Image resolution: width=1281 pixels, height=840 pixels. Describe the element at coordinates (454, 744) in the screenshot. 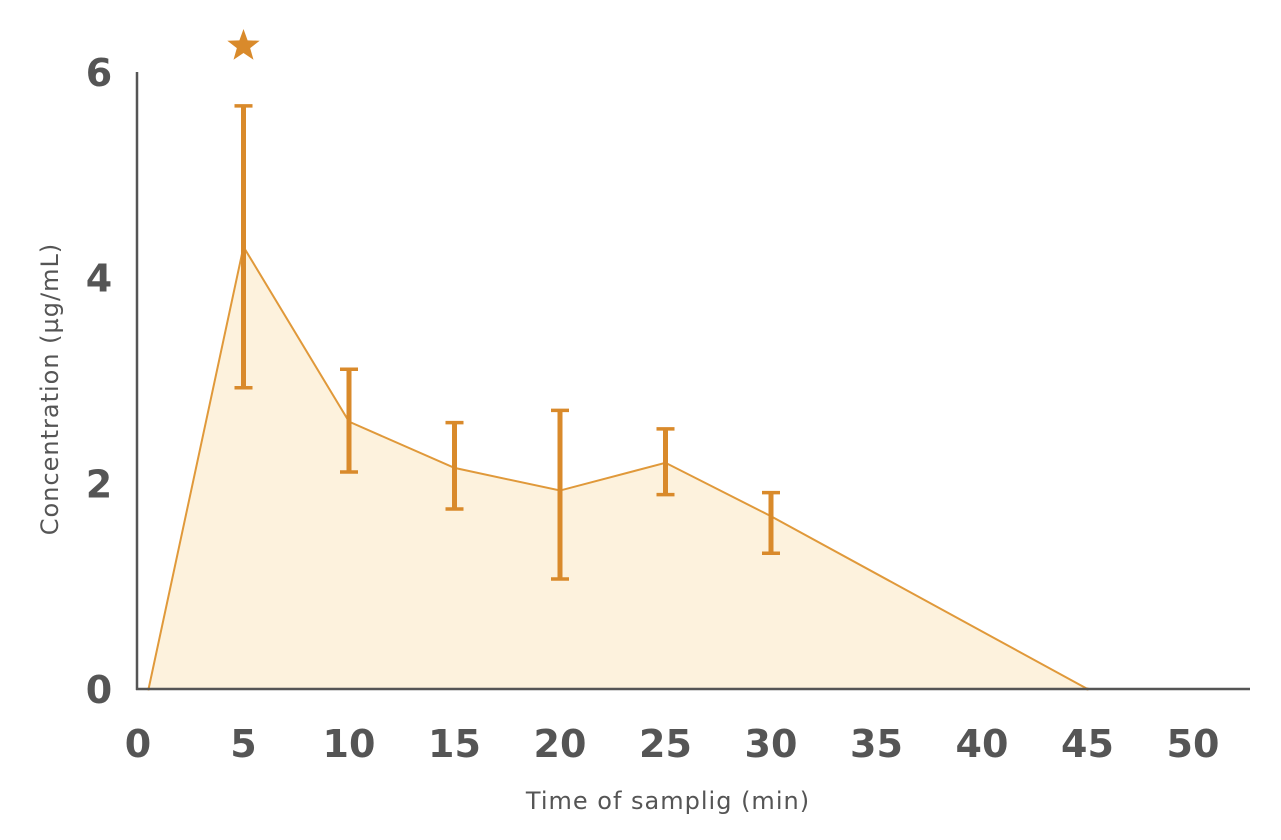

I see `x-tick-label: 15` at that location.